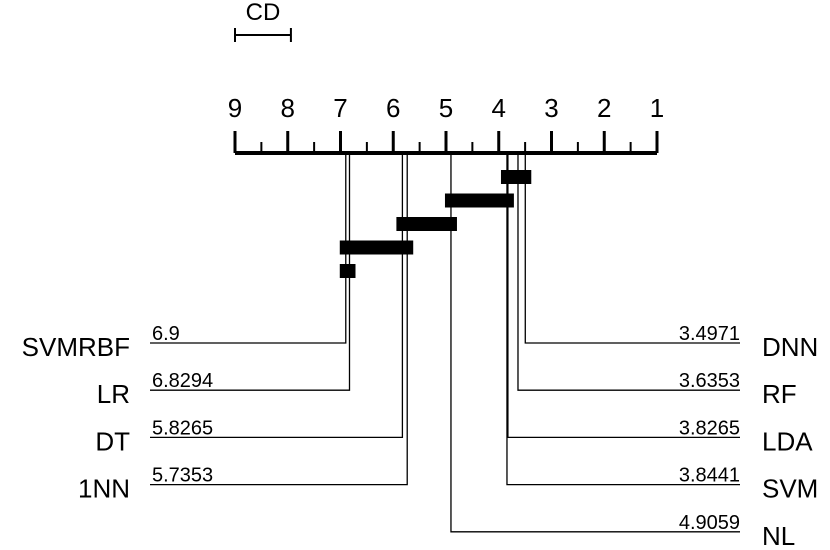 The width and height of the screenshot is (830, 550). Describe the element at coordinates (393, 108) in the screenshot. I see `tick-label: 6` at that location.